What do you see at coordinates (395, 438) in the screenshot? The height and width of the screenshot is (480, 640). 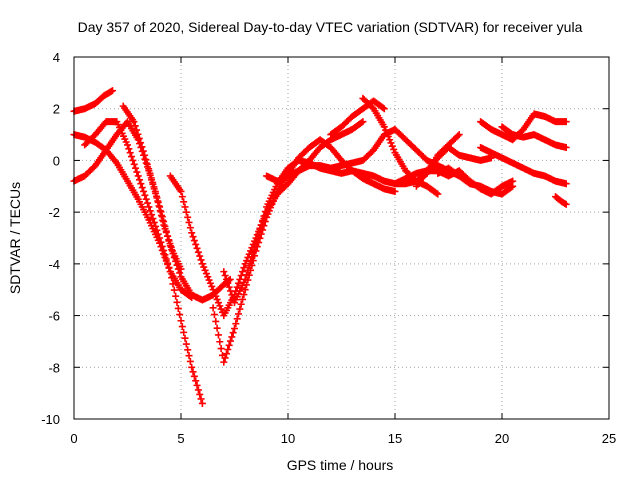 I see `x-tick-label: 15` at bounding box center [395, 438].